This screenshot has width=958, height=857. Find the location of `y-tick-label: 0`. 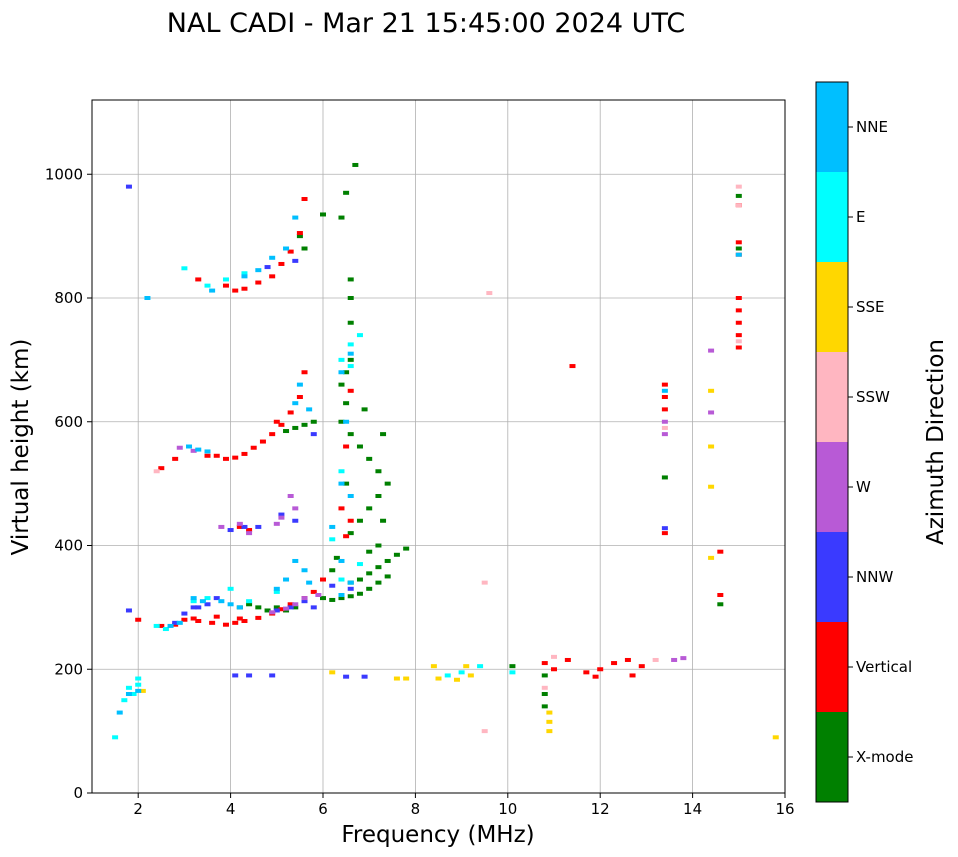

y-tick-label: 0 is located at coordinates (78, 793).